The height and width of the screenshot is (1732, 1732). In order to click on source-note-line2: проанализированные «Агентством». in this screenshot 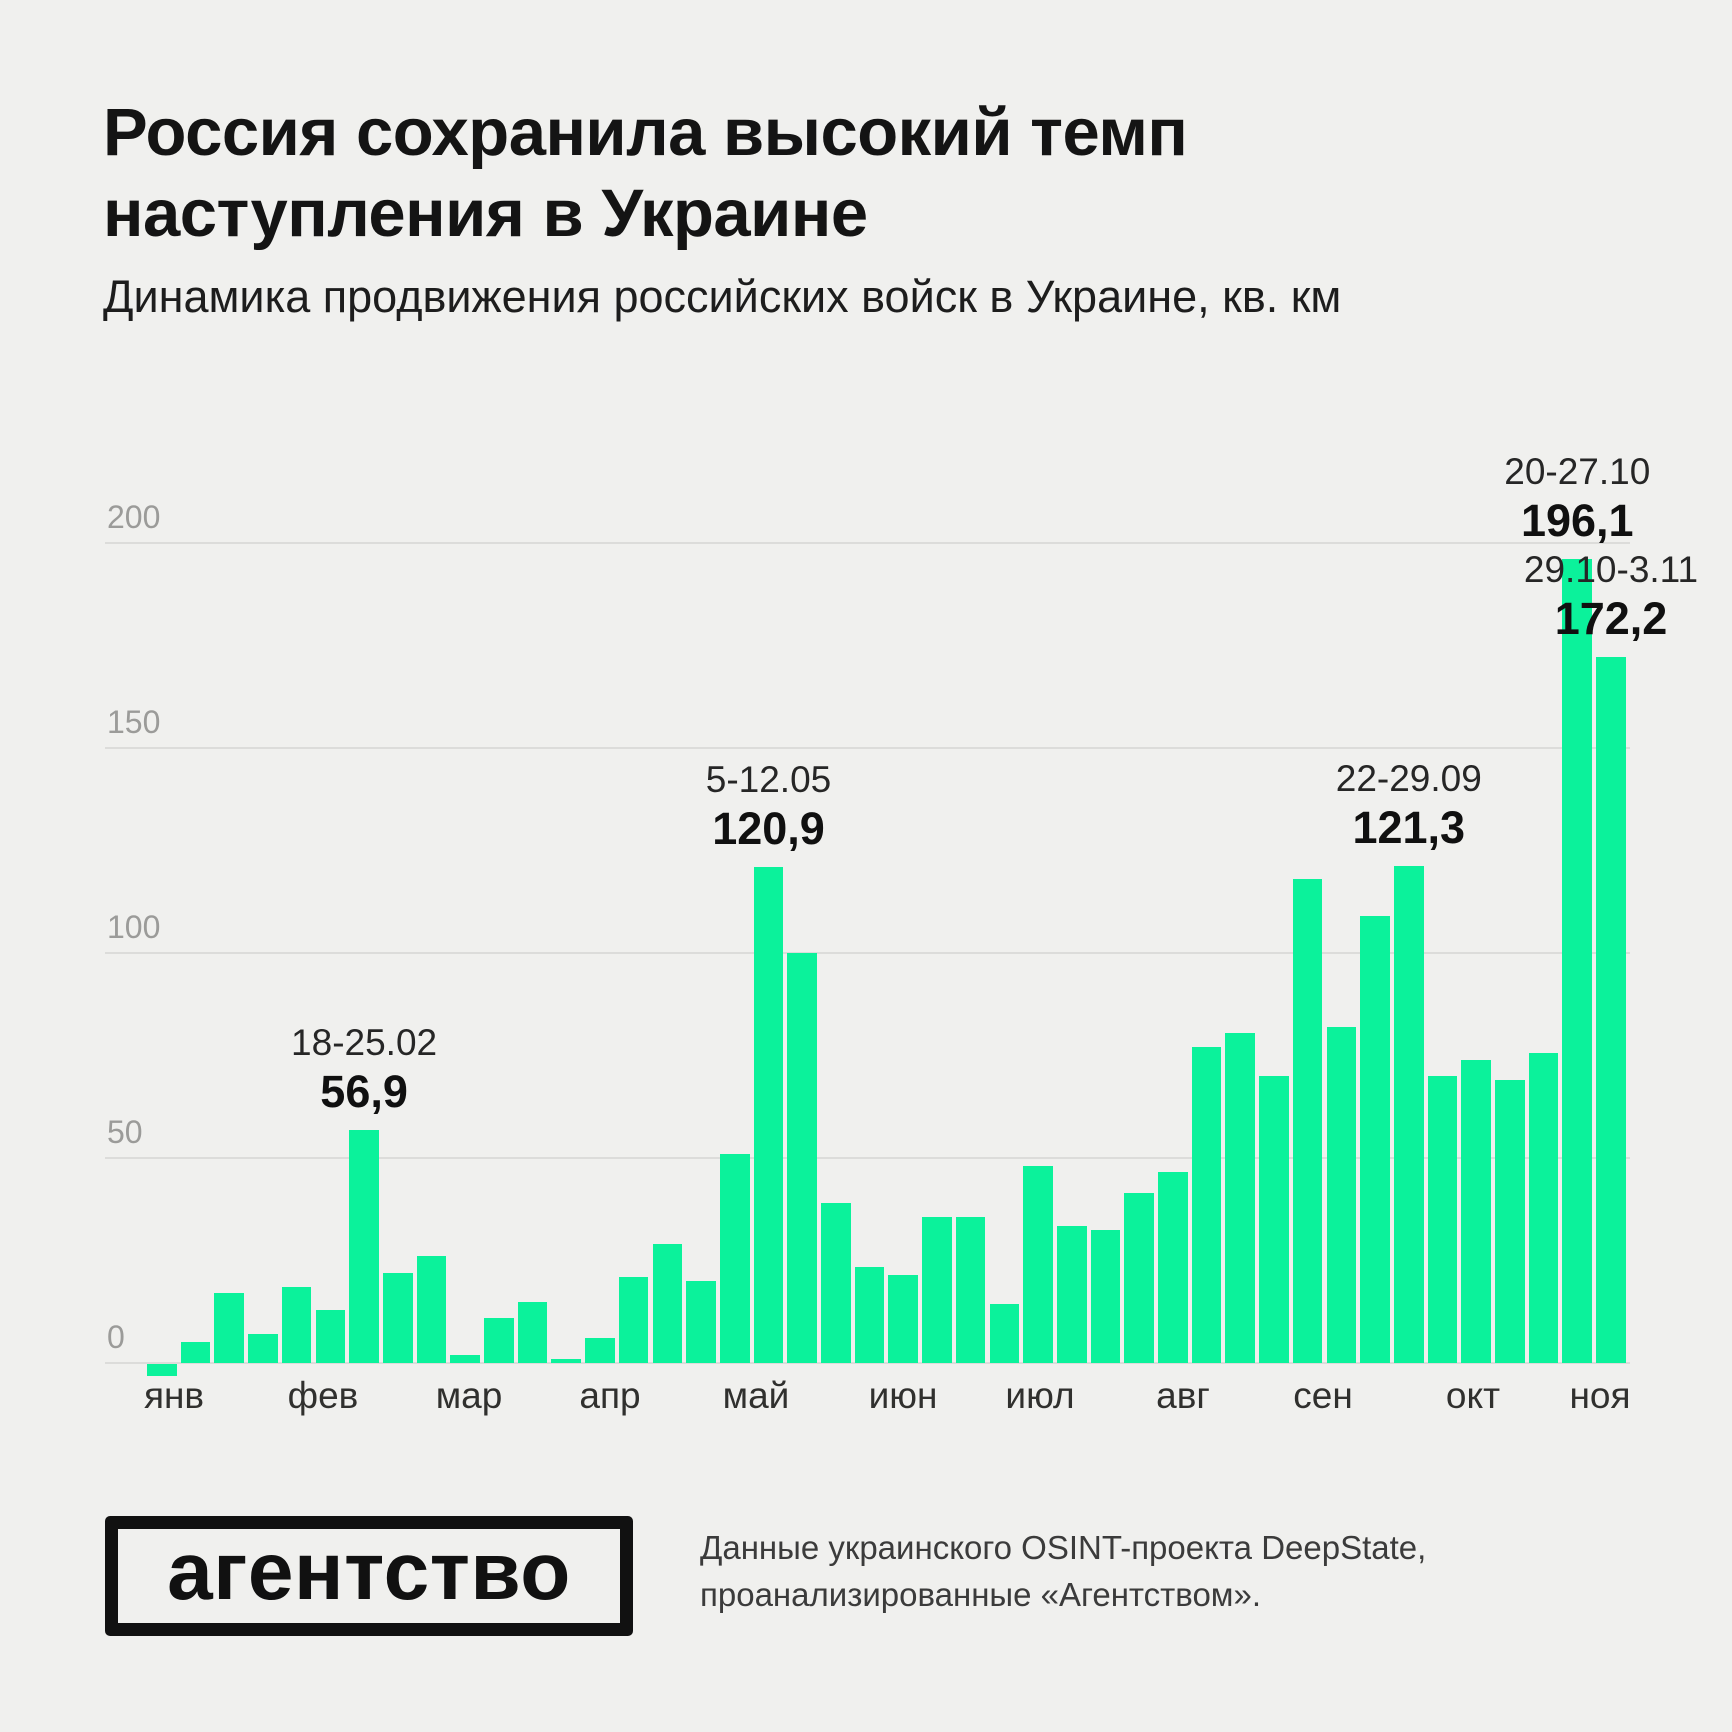, I will do `click(980, 1594)`.